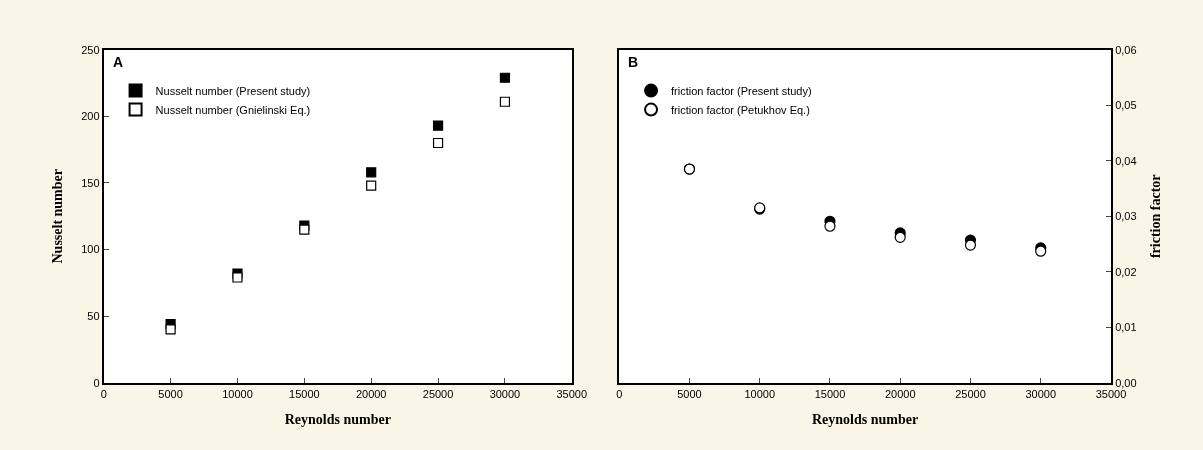  Describe the element at coordinates (58, 216) in the screenshot. I see `y-axis-title: Nusselt number` at that location.